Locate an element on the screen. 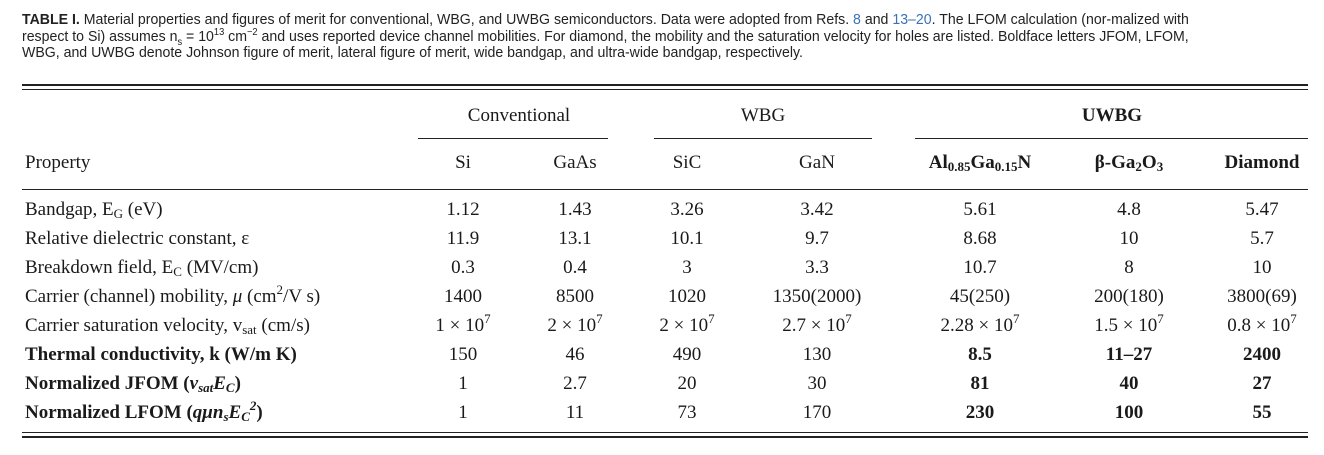 The image size is (1324, 455). table-cell-jfom: 81 is located at coordinates (980, 383).